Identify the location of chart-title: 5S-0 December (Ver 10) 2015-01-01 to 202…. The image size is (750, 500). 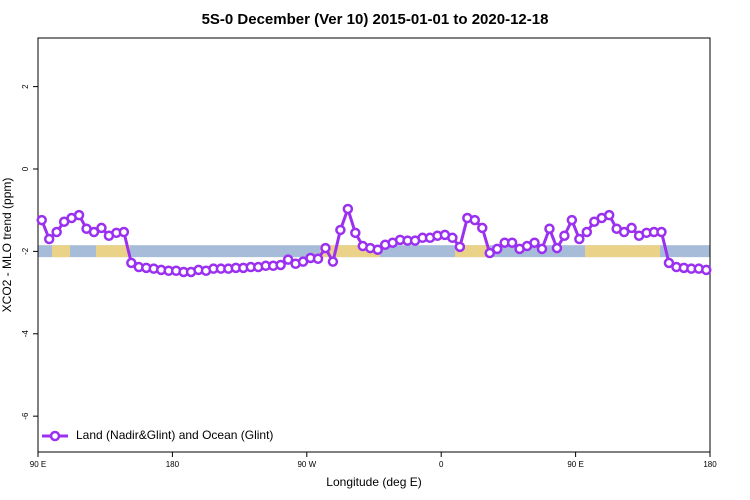
(375, 19).